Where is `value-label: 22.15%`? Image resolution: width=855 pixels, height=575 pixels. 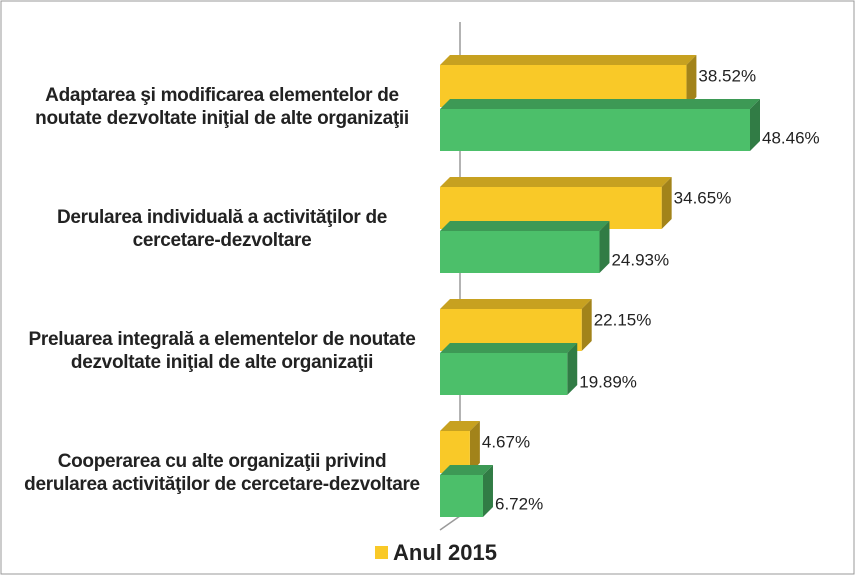
value-label: 22.15% is located at coordinates (623, 319).